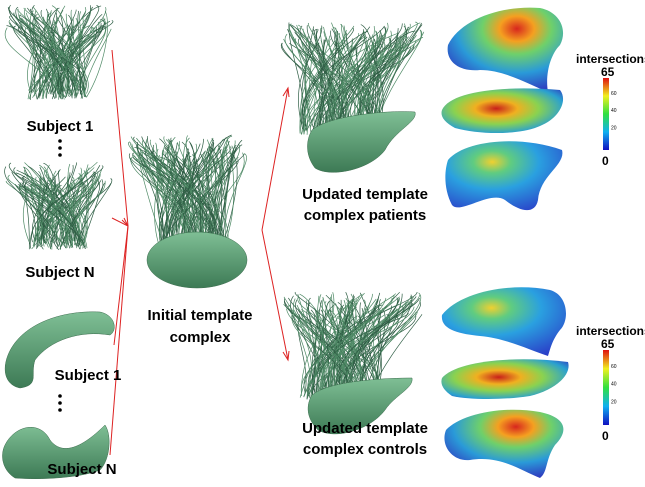  Describe the element at coordinates (60, 126) in the screenshot. I see `label: Subject 1` at that location.